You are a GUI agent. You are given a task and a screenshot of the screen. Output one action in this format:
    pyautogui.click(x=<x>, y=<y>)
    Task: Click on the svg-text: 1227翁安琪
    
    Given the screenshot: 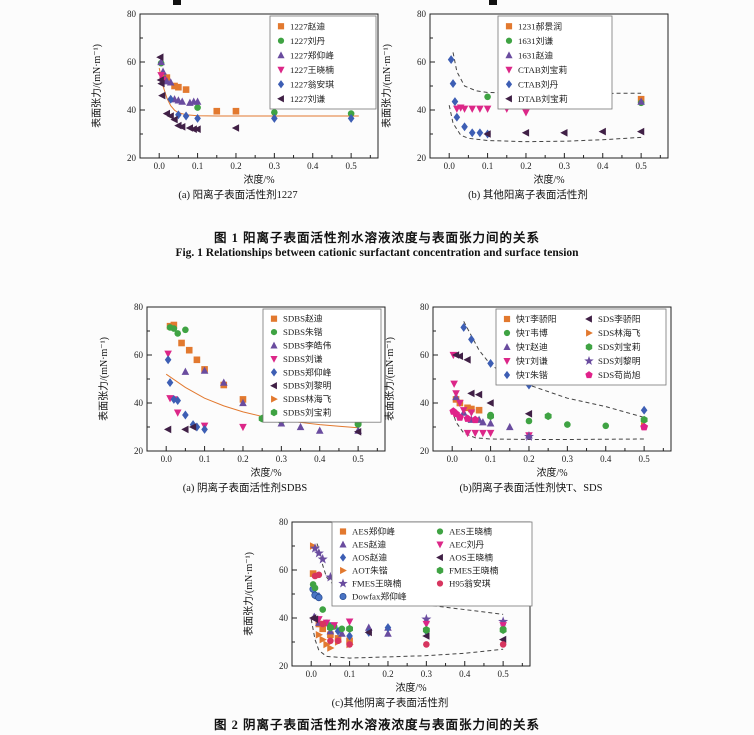 What is the action you would take?
    pyautogui.click(x=312, y=83)
    